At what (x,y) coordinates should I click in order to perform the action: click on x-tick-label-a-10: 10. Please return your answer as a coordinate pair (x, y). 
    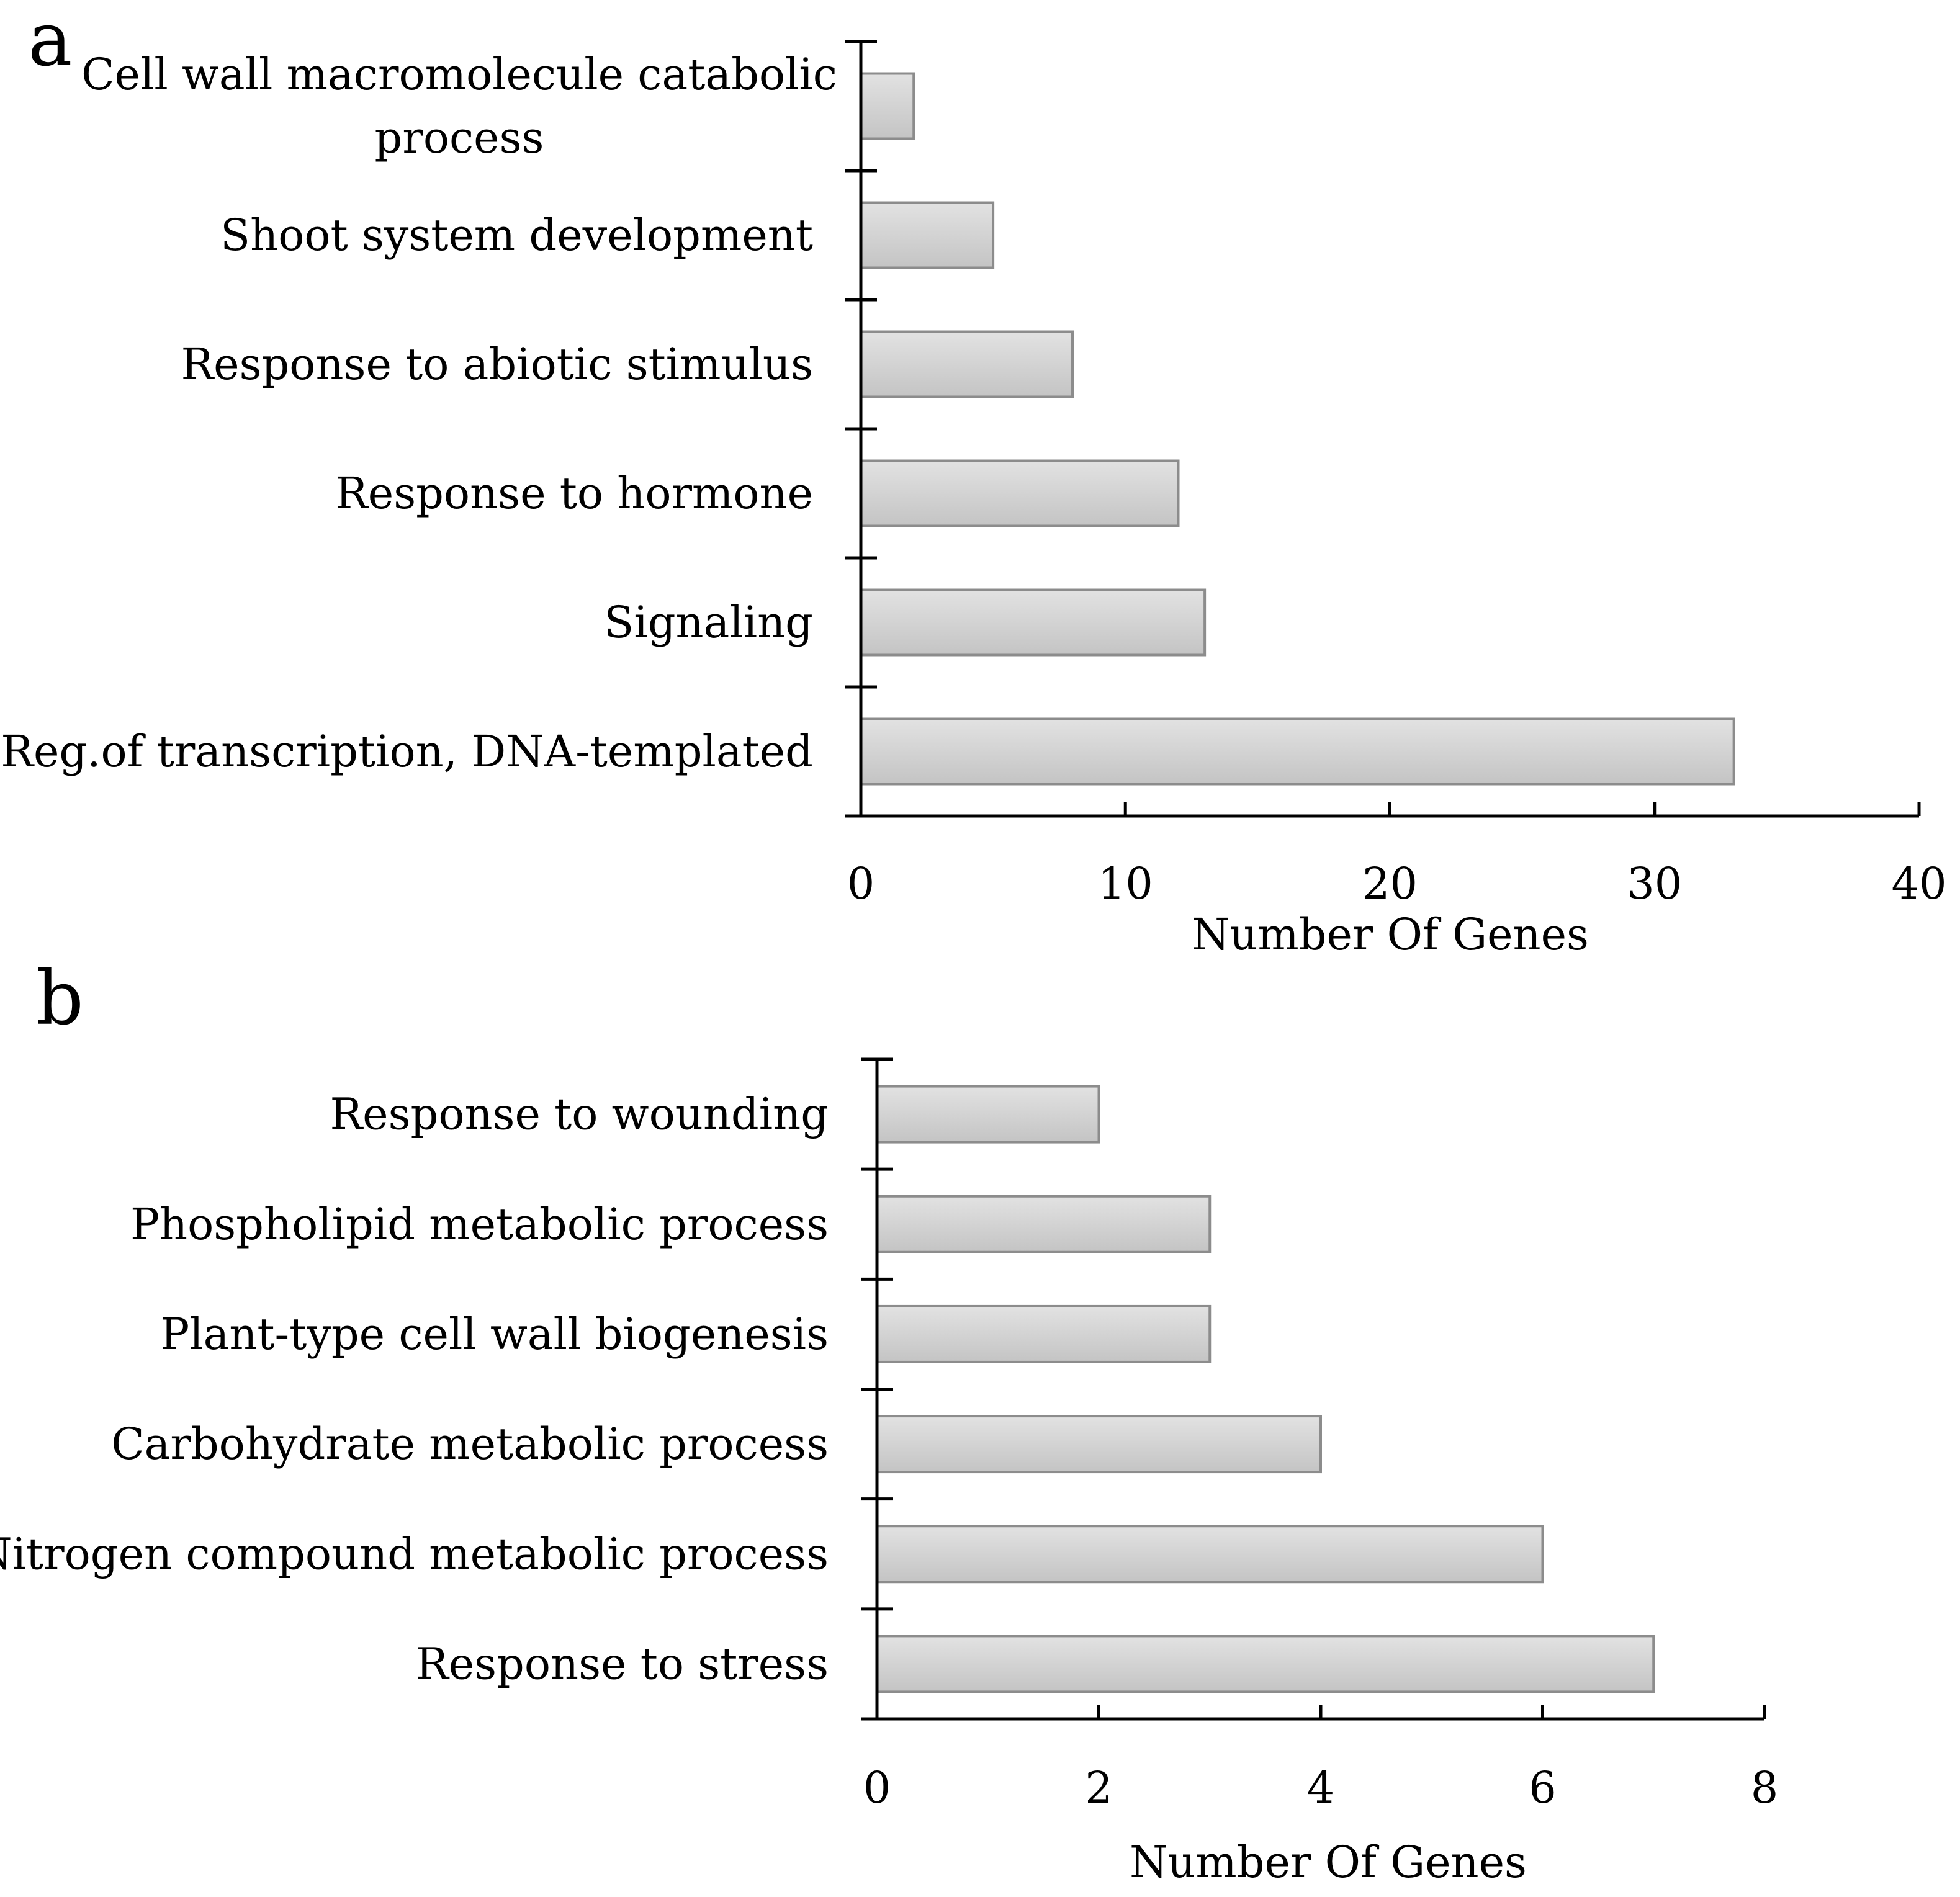
    Looking at the image, I should click on (1125, 883).